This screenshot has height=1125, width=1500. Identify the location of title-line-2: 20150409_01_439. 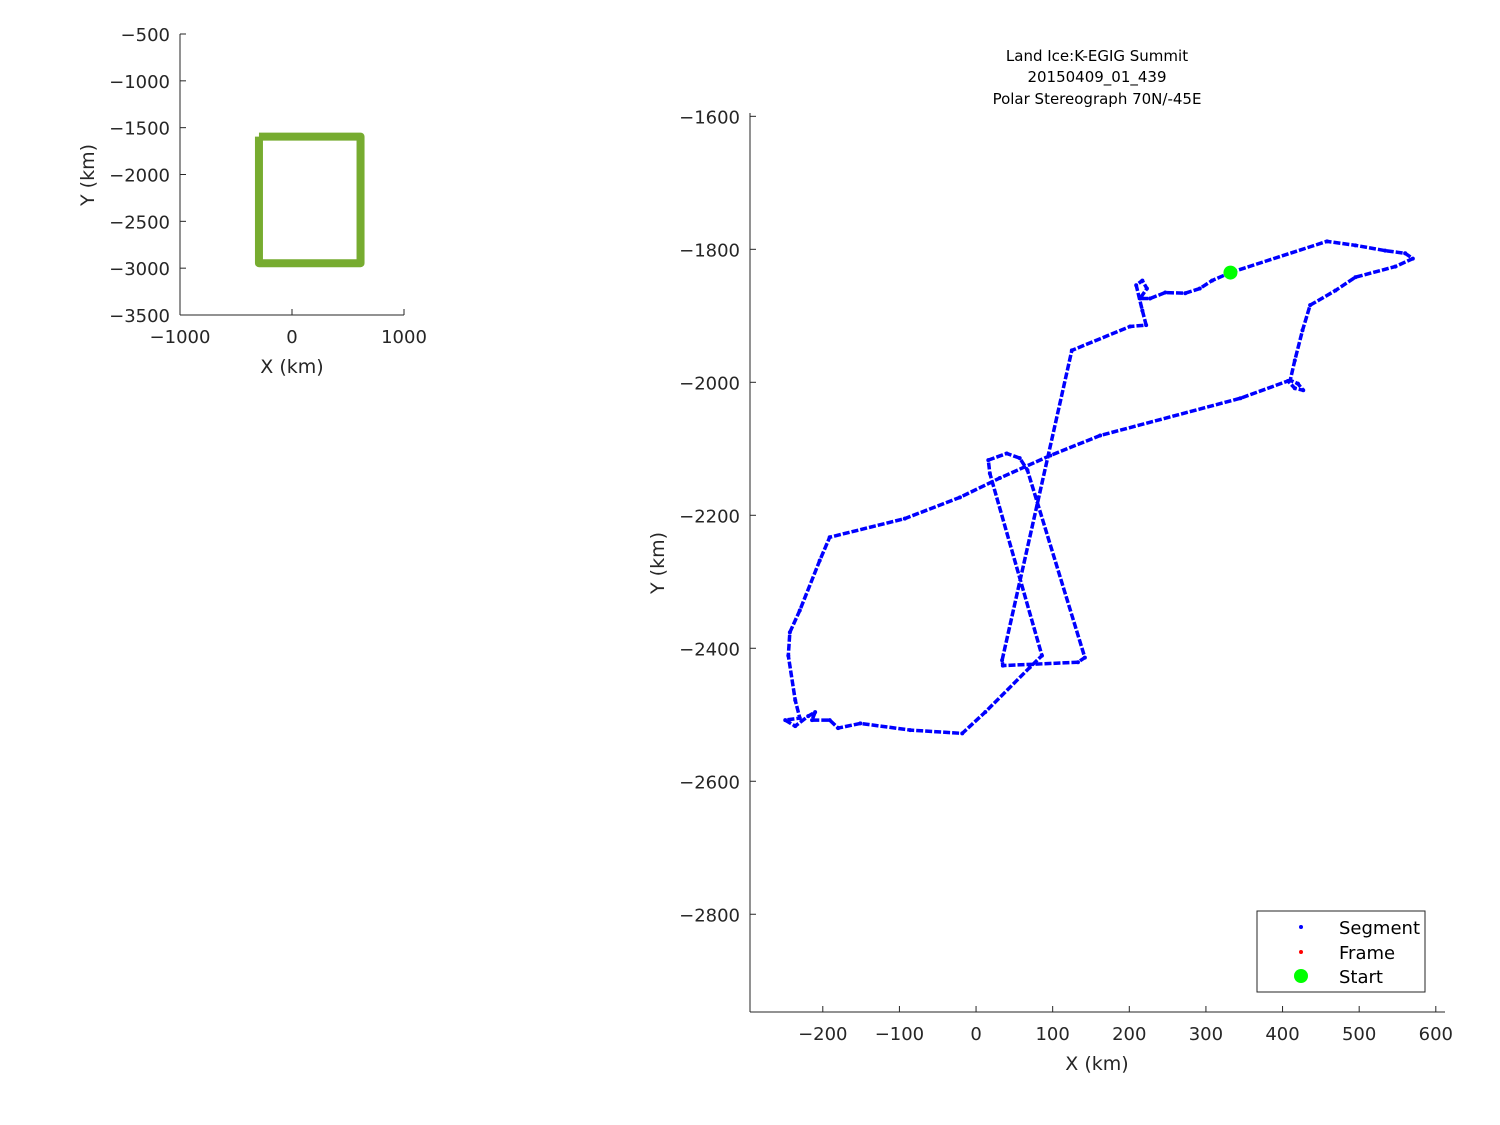
(1096, 77).